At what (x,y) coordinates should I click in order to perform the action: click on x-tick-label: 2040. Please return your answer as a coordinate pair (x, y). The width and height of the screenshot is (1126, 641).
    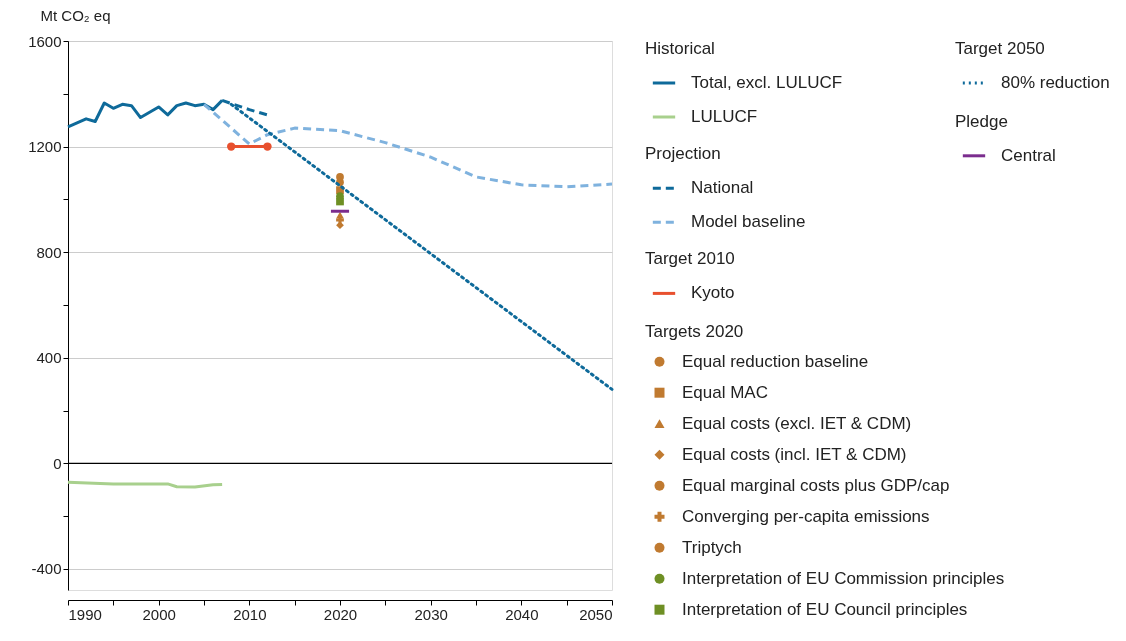
    Looking at the image, I should click on (522, 614).